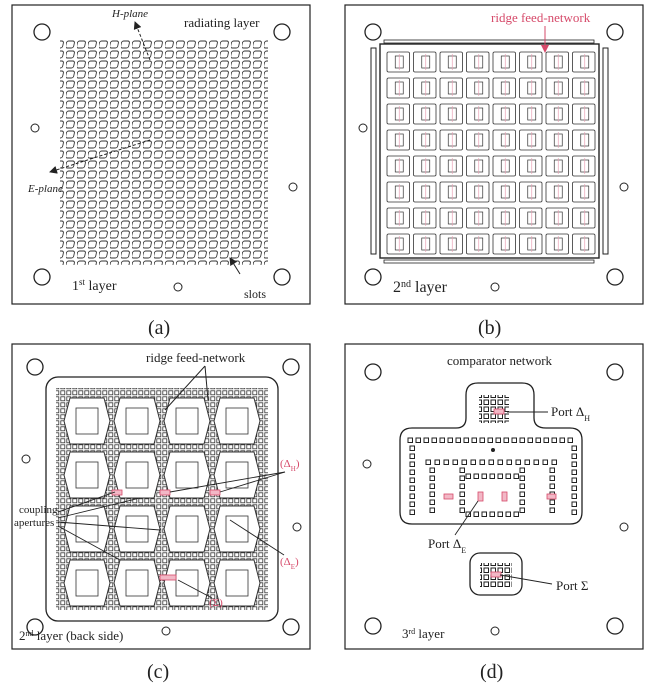 This screenshot has width=655, height=690. I want to click on e-plane-label: E-plane, so click(45, 189).